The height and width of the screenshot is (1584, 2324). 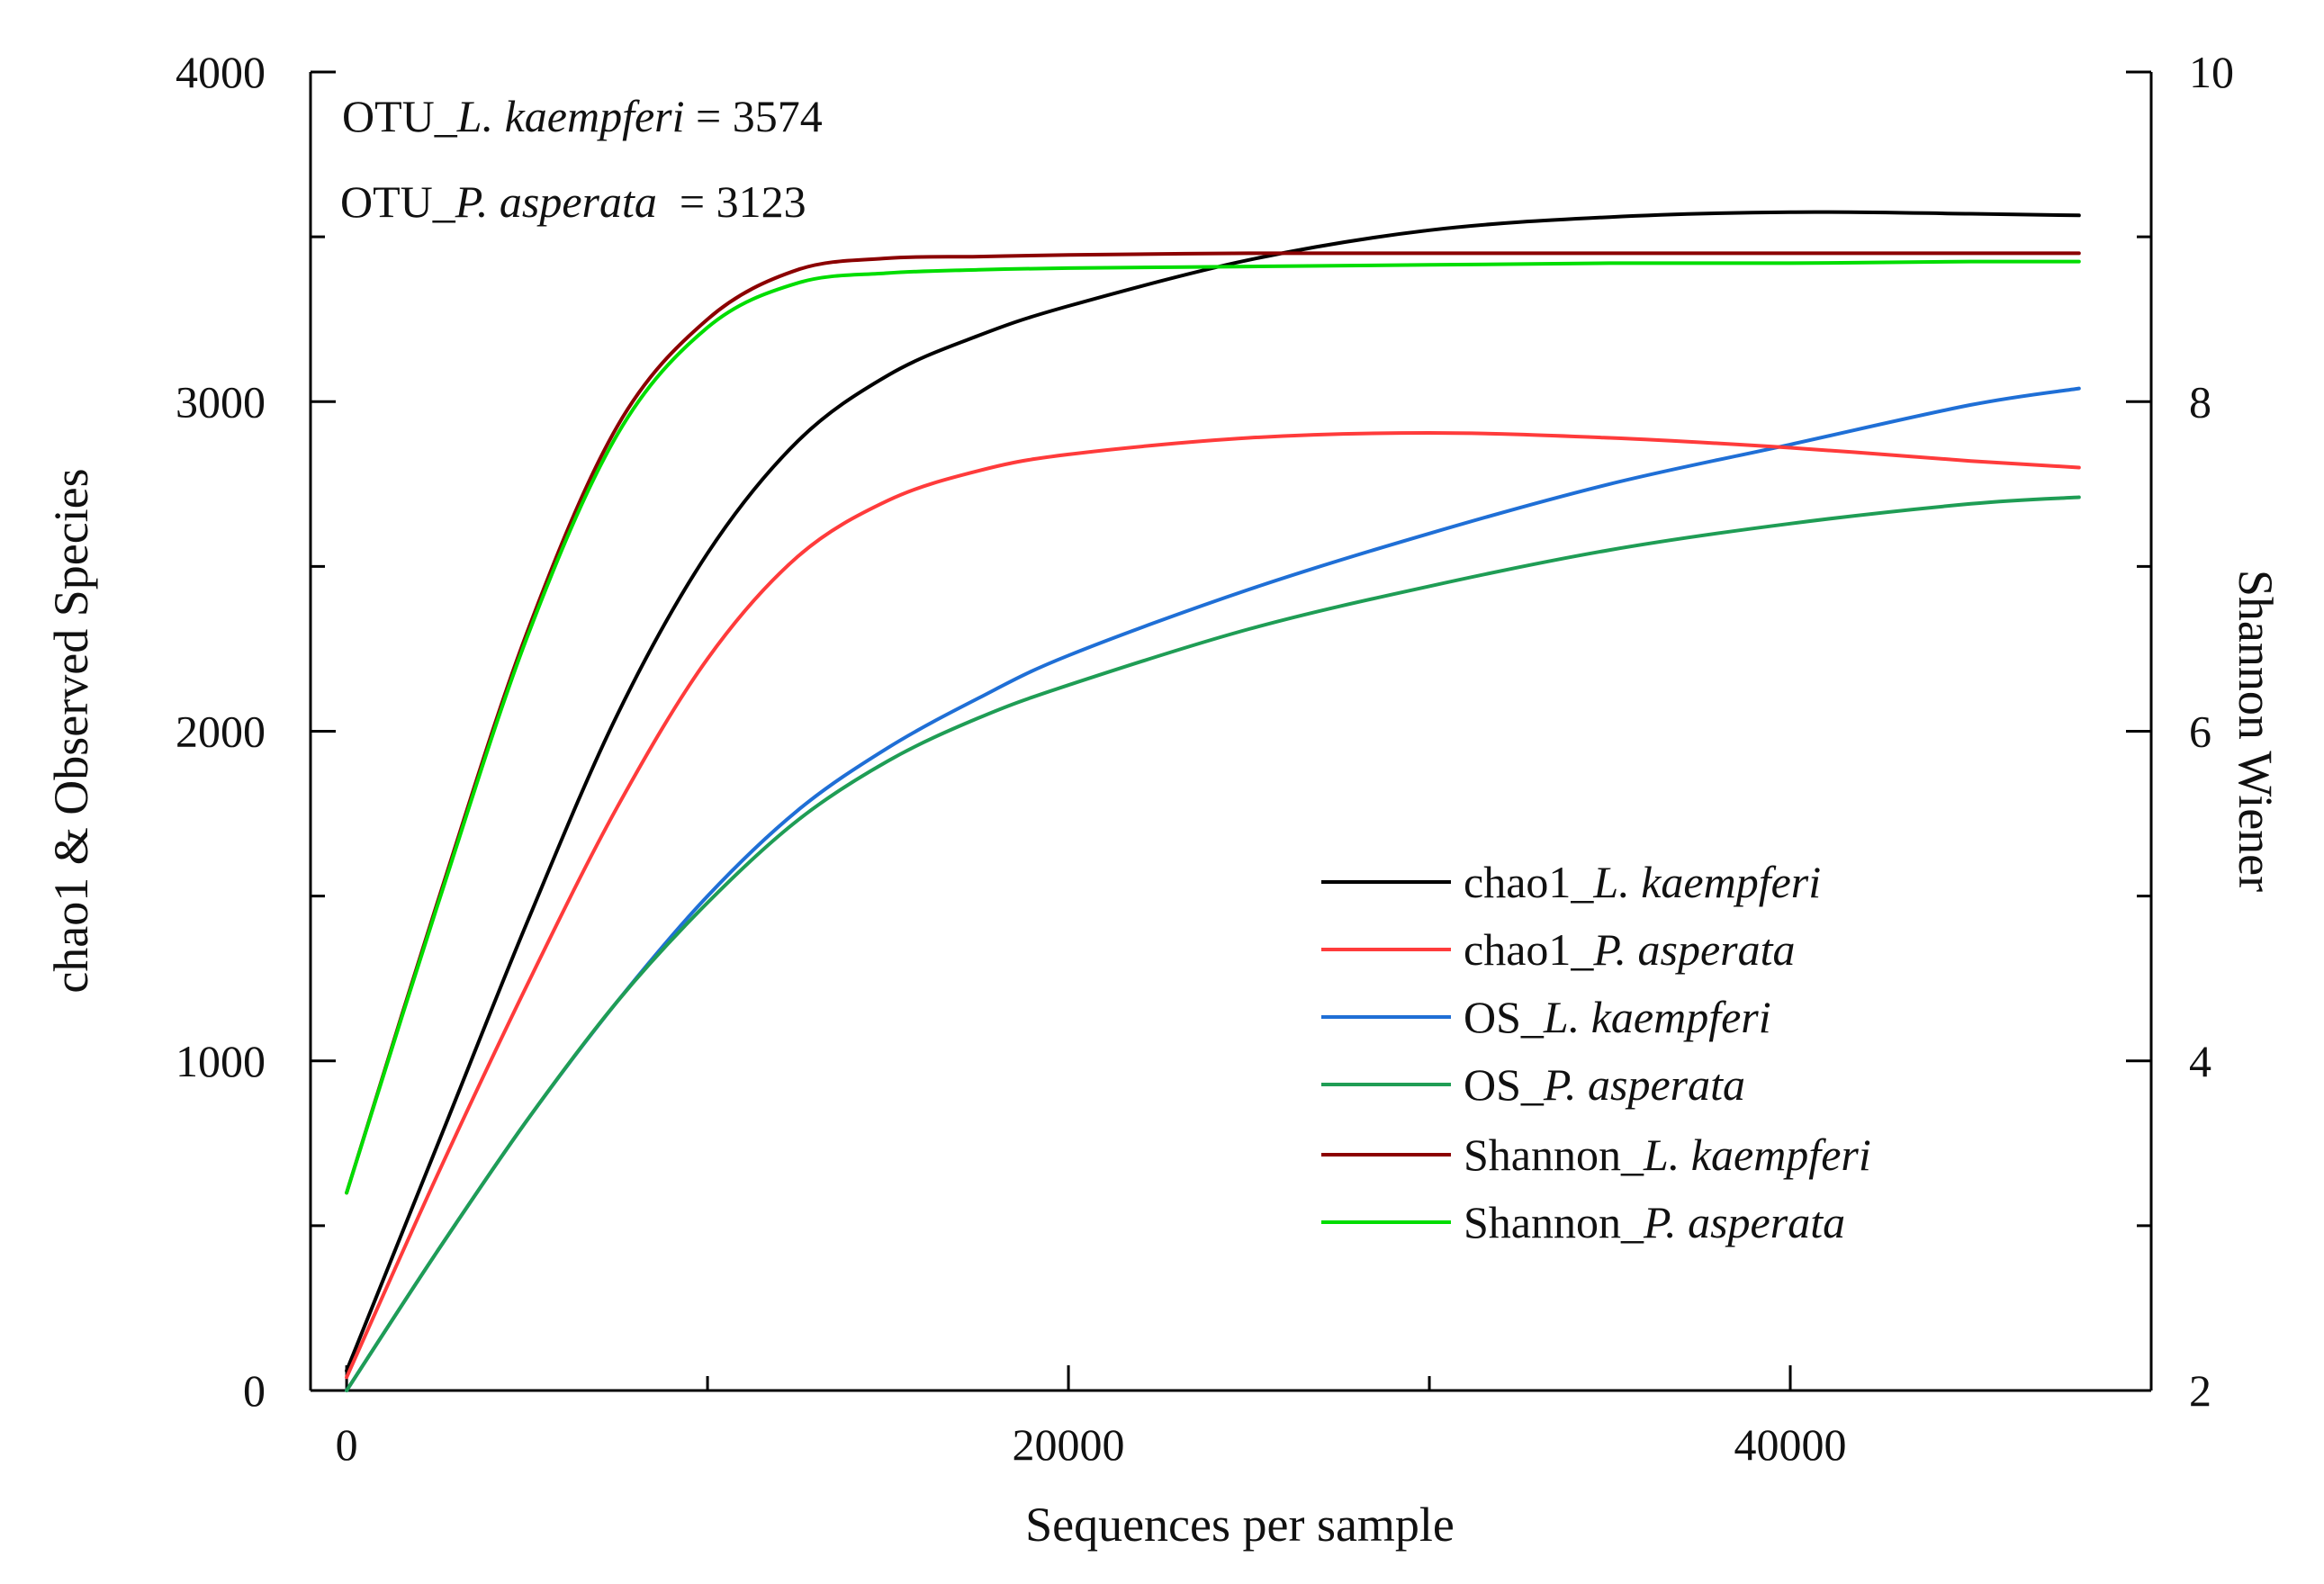 I want to click on otu-annotation-l-kaempferi: OTU_L. kaempferi = 3574, so click(x=582, y=116).